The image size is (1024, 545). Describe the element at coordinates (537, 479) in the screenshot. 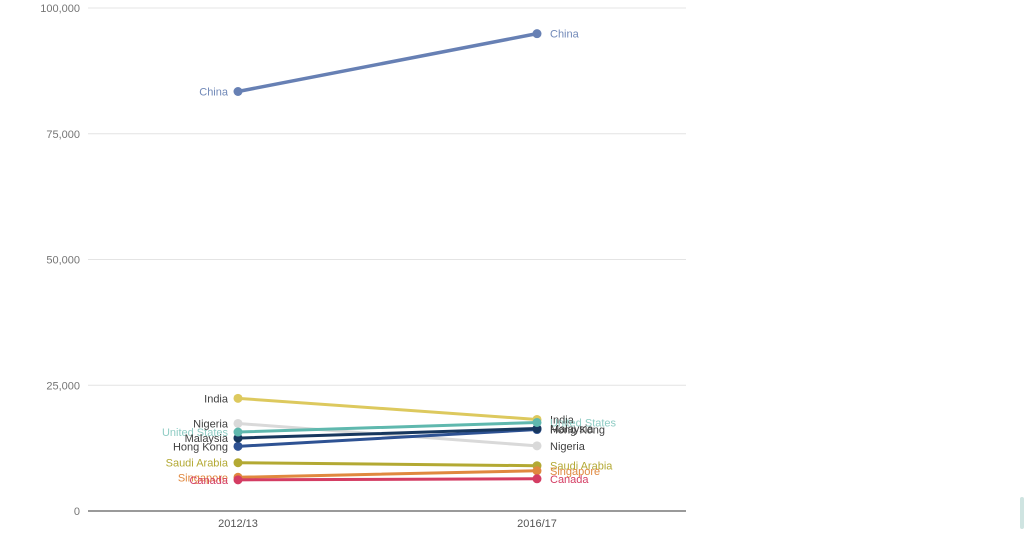

I see `data-point-canada-end` at that location.